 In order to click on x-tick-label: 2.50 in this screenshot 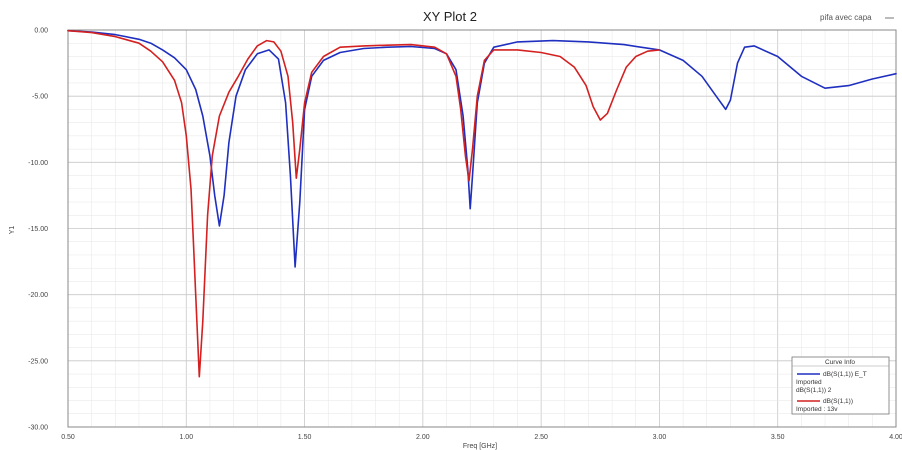, I will do `click(541, 437)`.